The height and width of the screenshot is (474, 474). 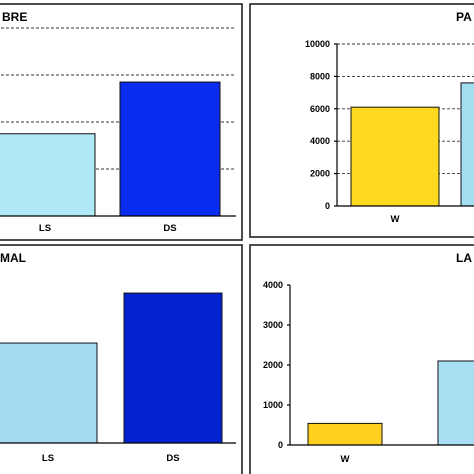 I want to click on y-tick-label: 10000, so click(x=317, y=44).